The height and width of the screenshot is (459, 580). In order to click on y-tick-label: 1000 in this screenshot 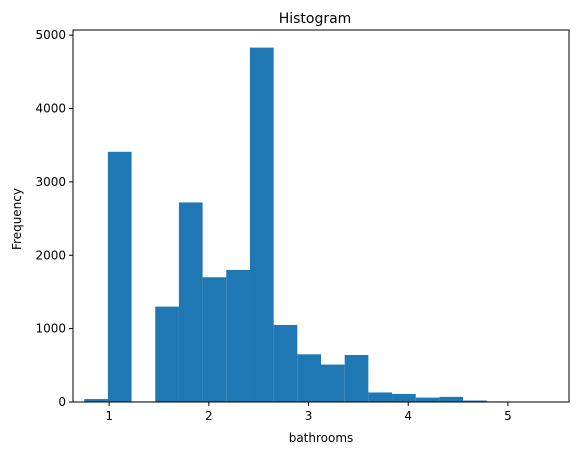, I will do `click(50, 329)`.